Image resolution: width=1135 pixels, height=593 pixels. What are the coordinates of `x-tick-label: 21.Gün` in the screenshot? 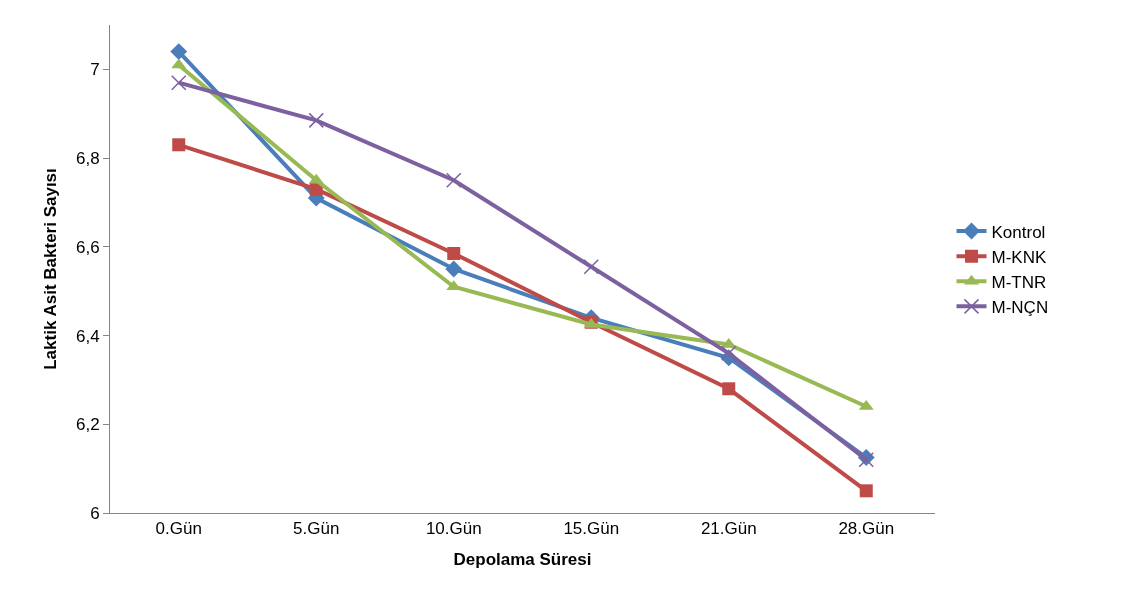 It's located at (728, 529).